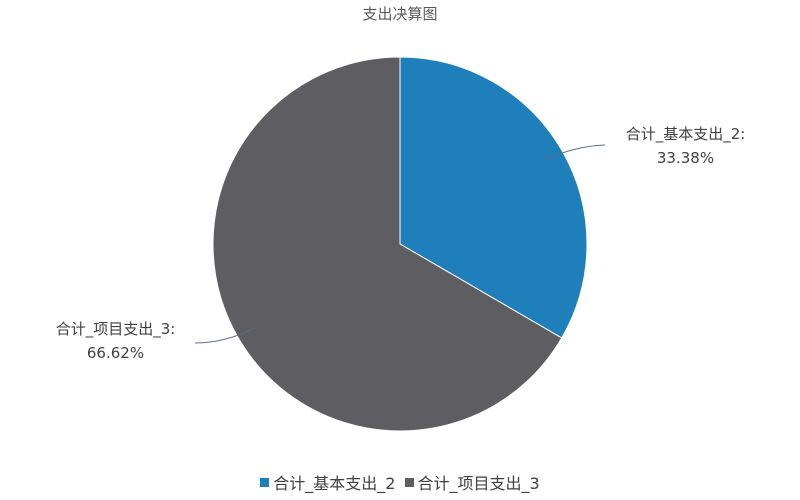 The image size is (800, 500). Describe the element at coordinates (115, 353) in the screenshot. I see `data-label-value: 66.62%` at that location.